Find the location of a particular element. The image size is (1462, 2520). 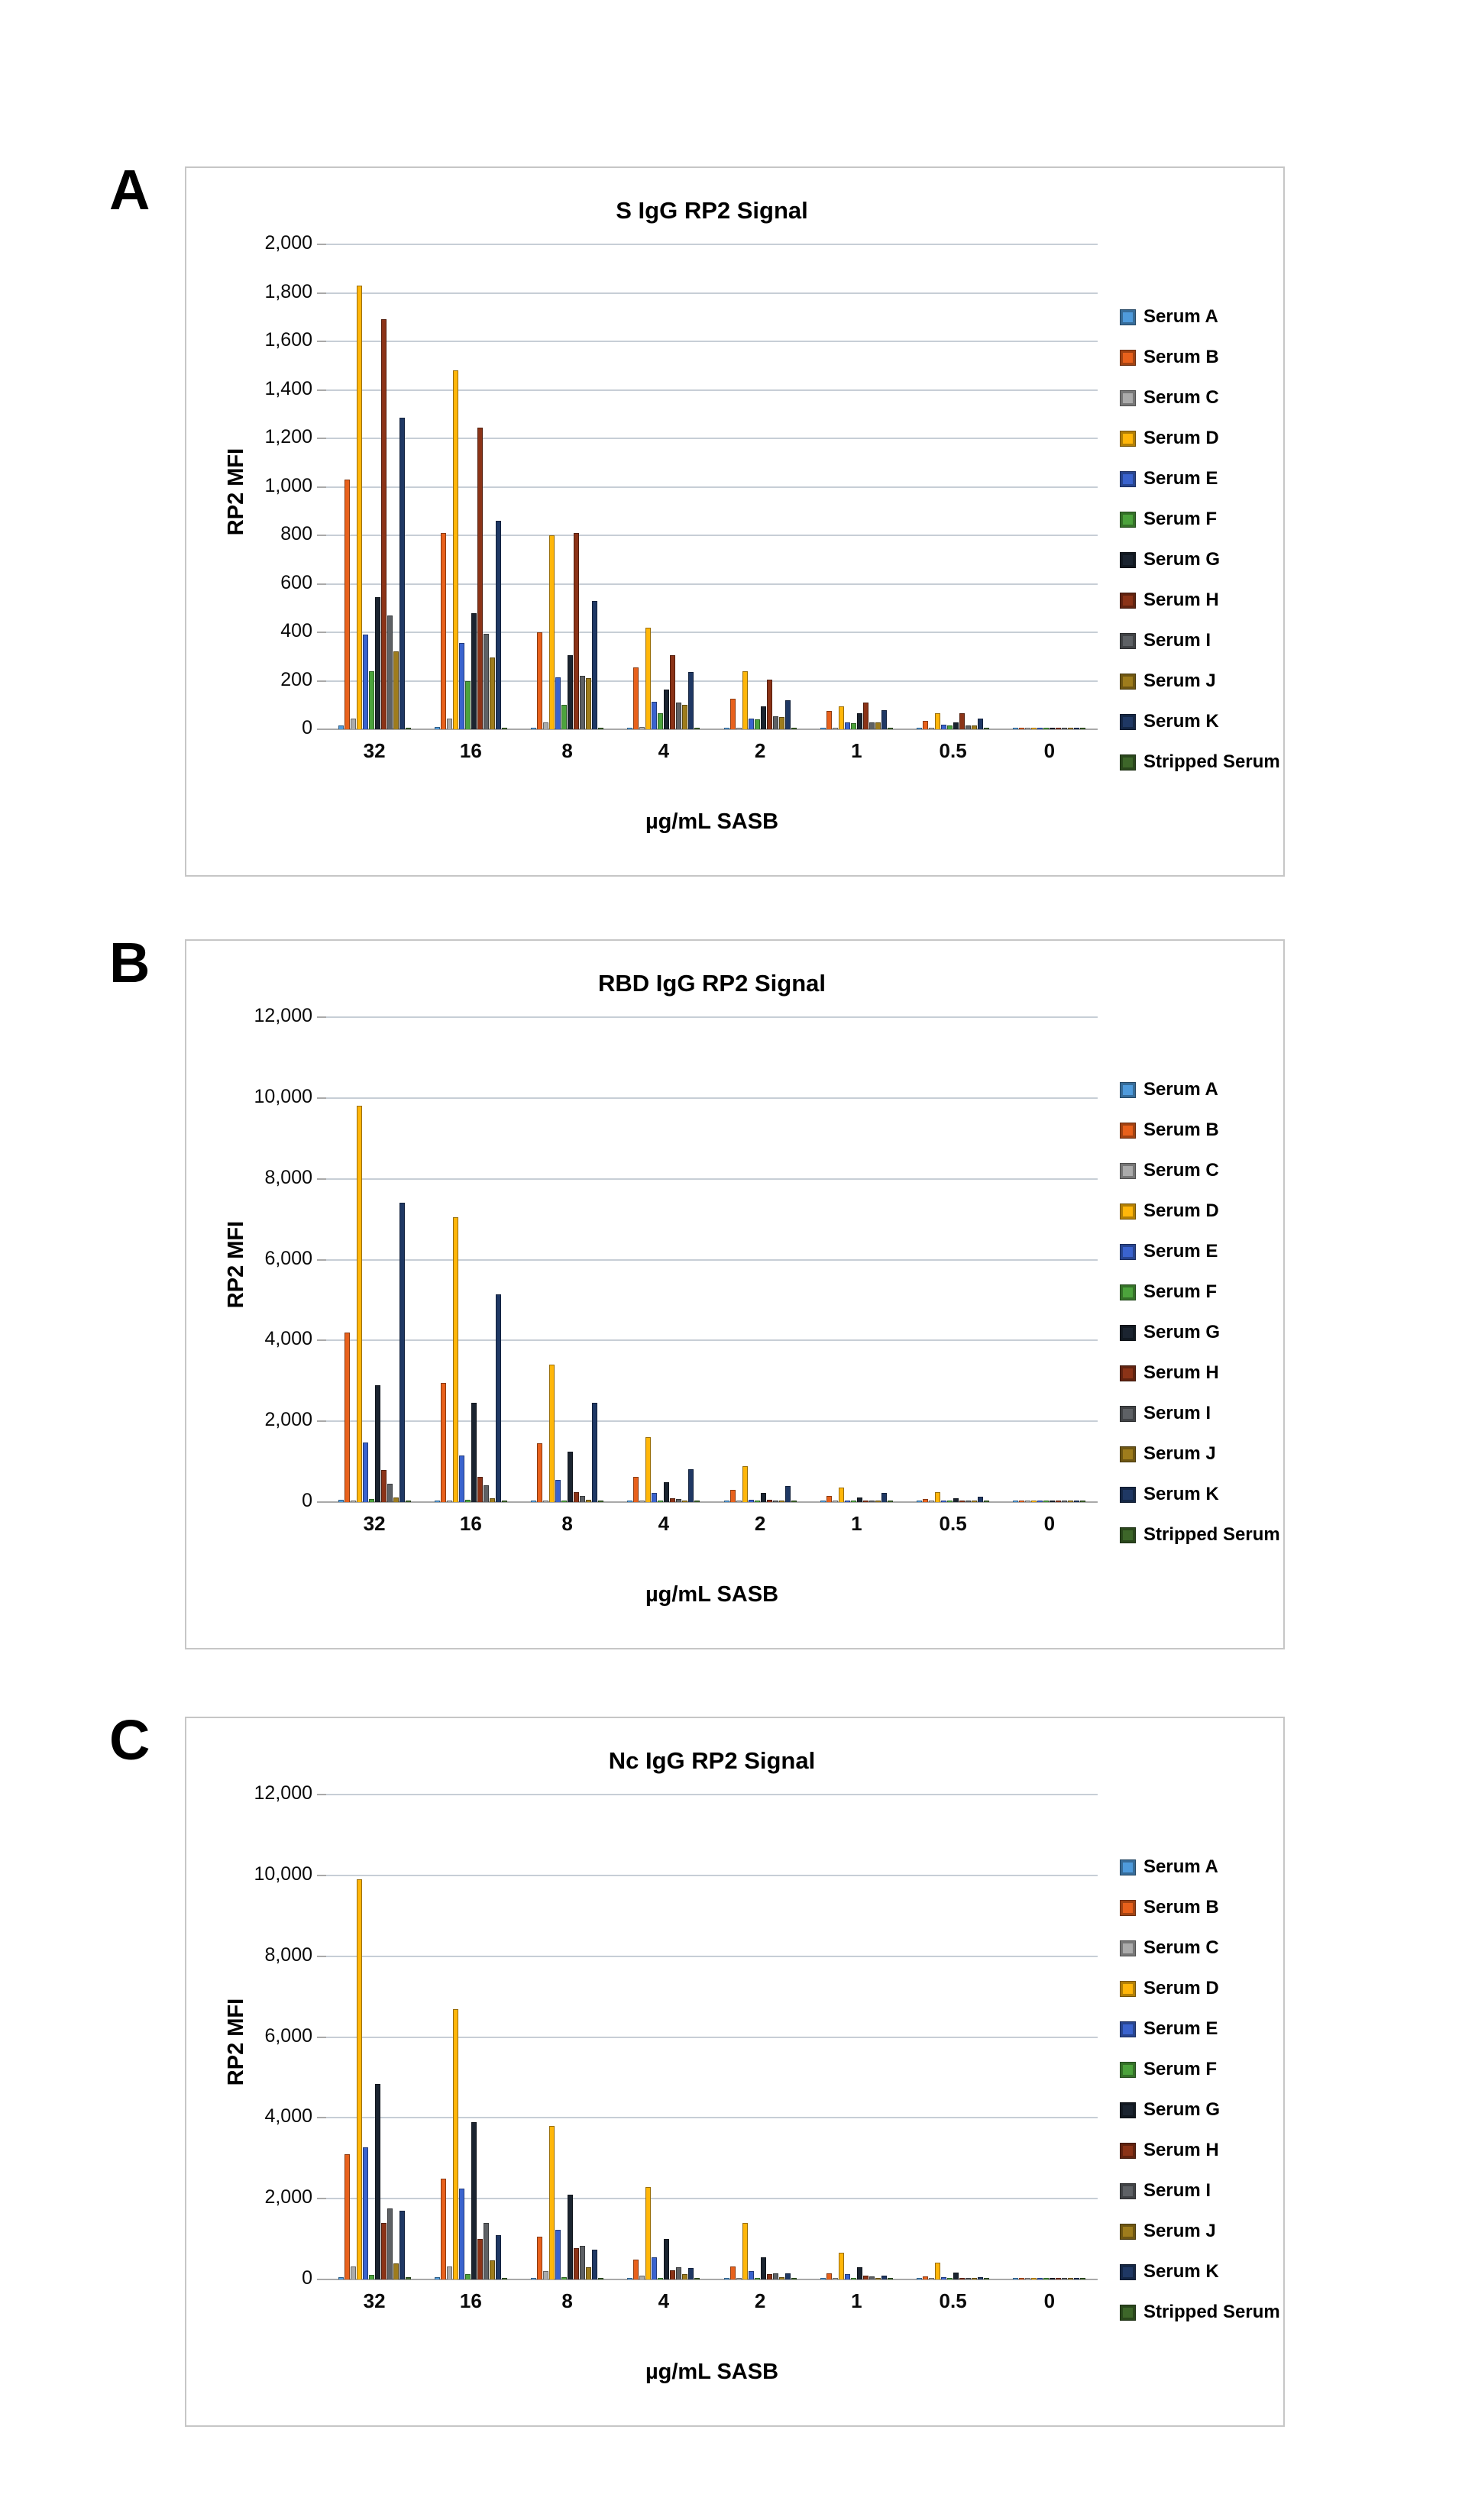

y-tick-label-a-1-400: 1,400 is located at coordinates (288, 388).